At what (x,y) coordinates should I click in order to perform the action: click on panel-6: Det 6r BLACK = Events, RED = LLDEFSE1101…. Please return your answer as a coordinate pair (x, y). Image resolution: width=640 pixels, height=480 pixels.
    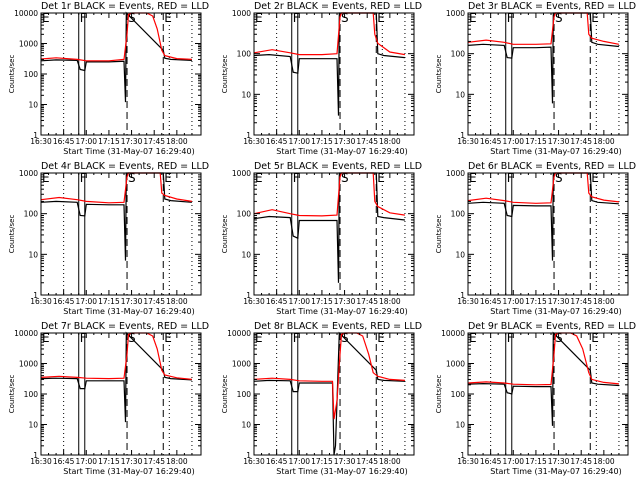
    Looking at the image, I should click on (535, 238).